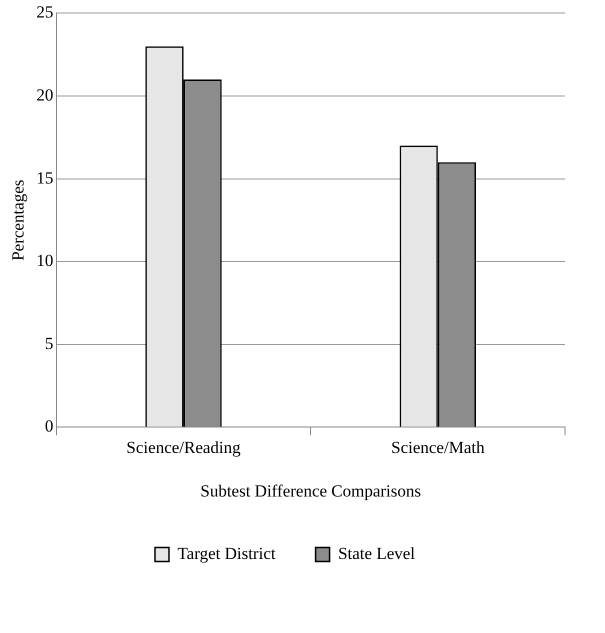  Describe the element at coordinates (45, 12) in the screenshot. I see `y-tick-label: 25` at that location.